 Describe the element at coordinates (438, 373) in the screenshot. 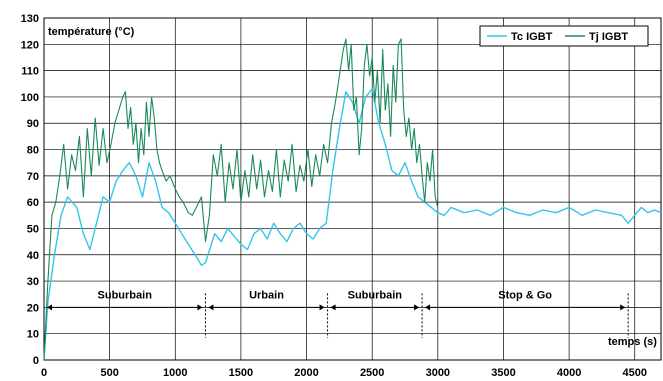

I see `x-tick-label: 3000` at that location.